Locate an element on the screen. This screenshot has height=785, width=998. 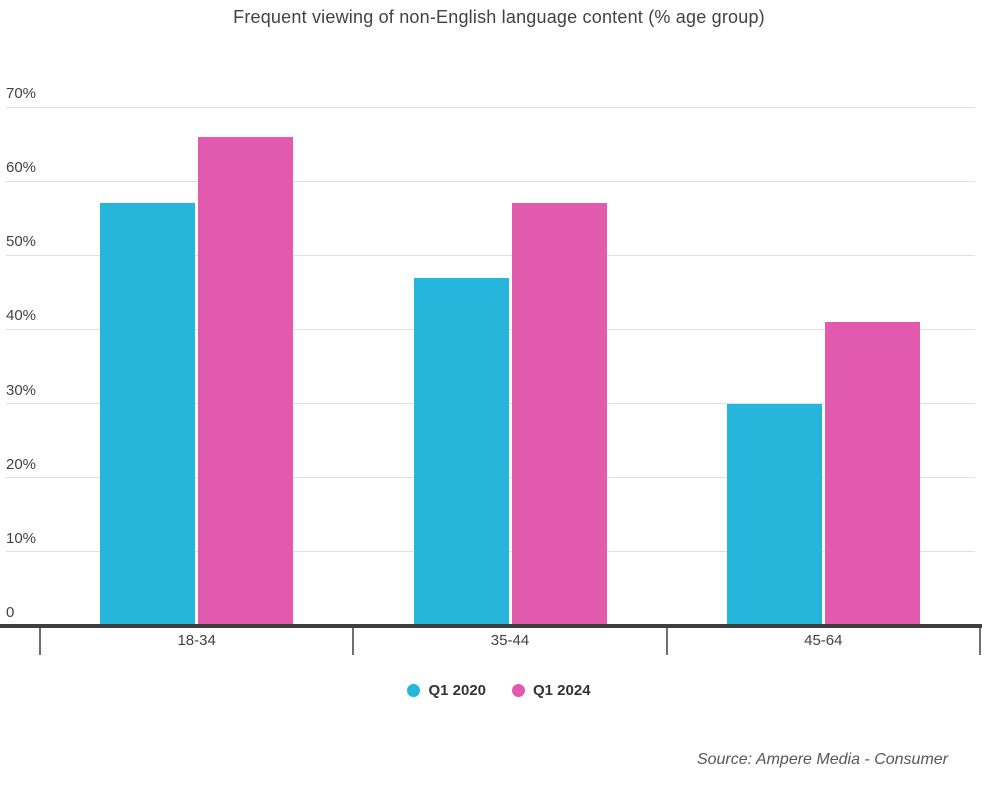
y-tick-label-30: 30% is located at coordinates (21, 390).